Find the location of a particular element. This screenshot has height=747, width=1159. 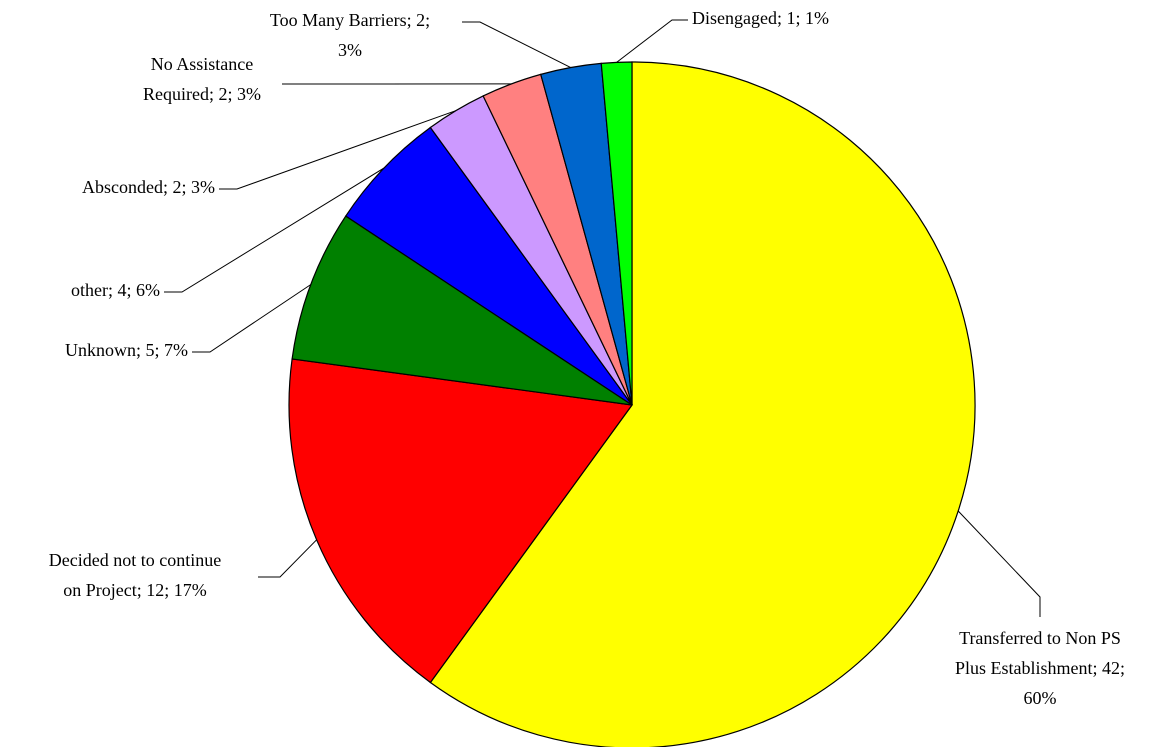

data-label: Disengaged; 1; 1% is located at coordinates (760, 18).